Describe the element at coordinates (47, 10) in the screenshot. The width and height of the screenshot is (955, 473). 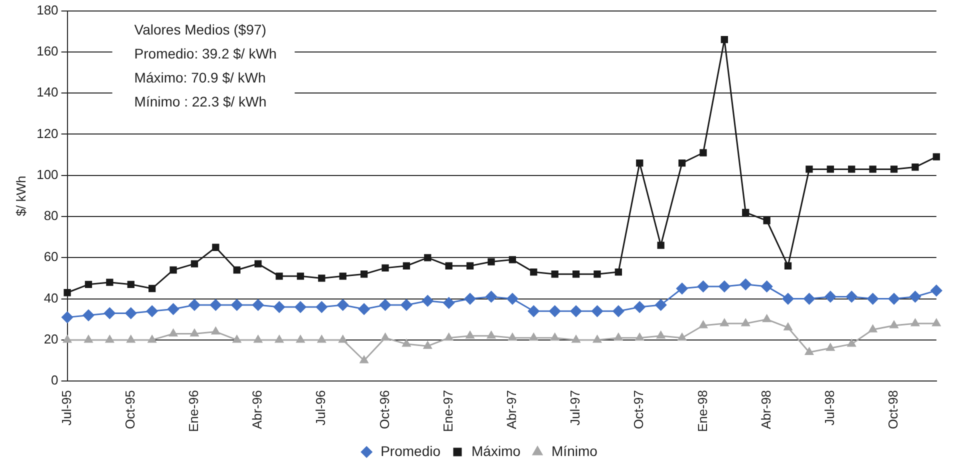
I see `y-tick-label: 180` at that location.